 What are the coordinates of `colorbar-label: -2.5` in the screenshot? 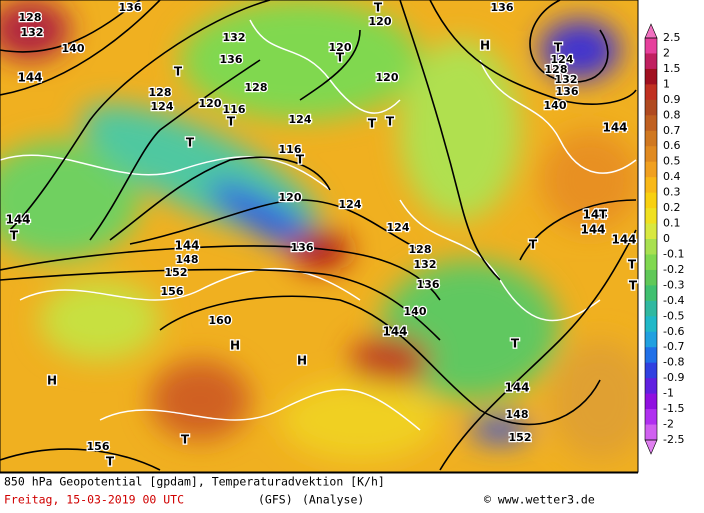 It's located at (673, 439).